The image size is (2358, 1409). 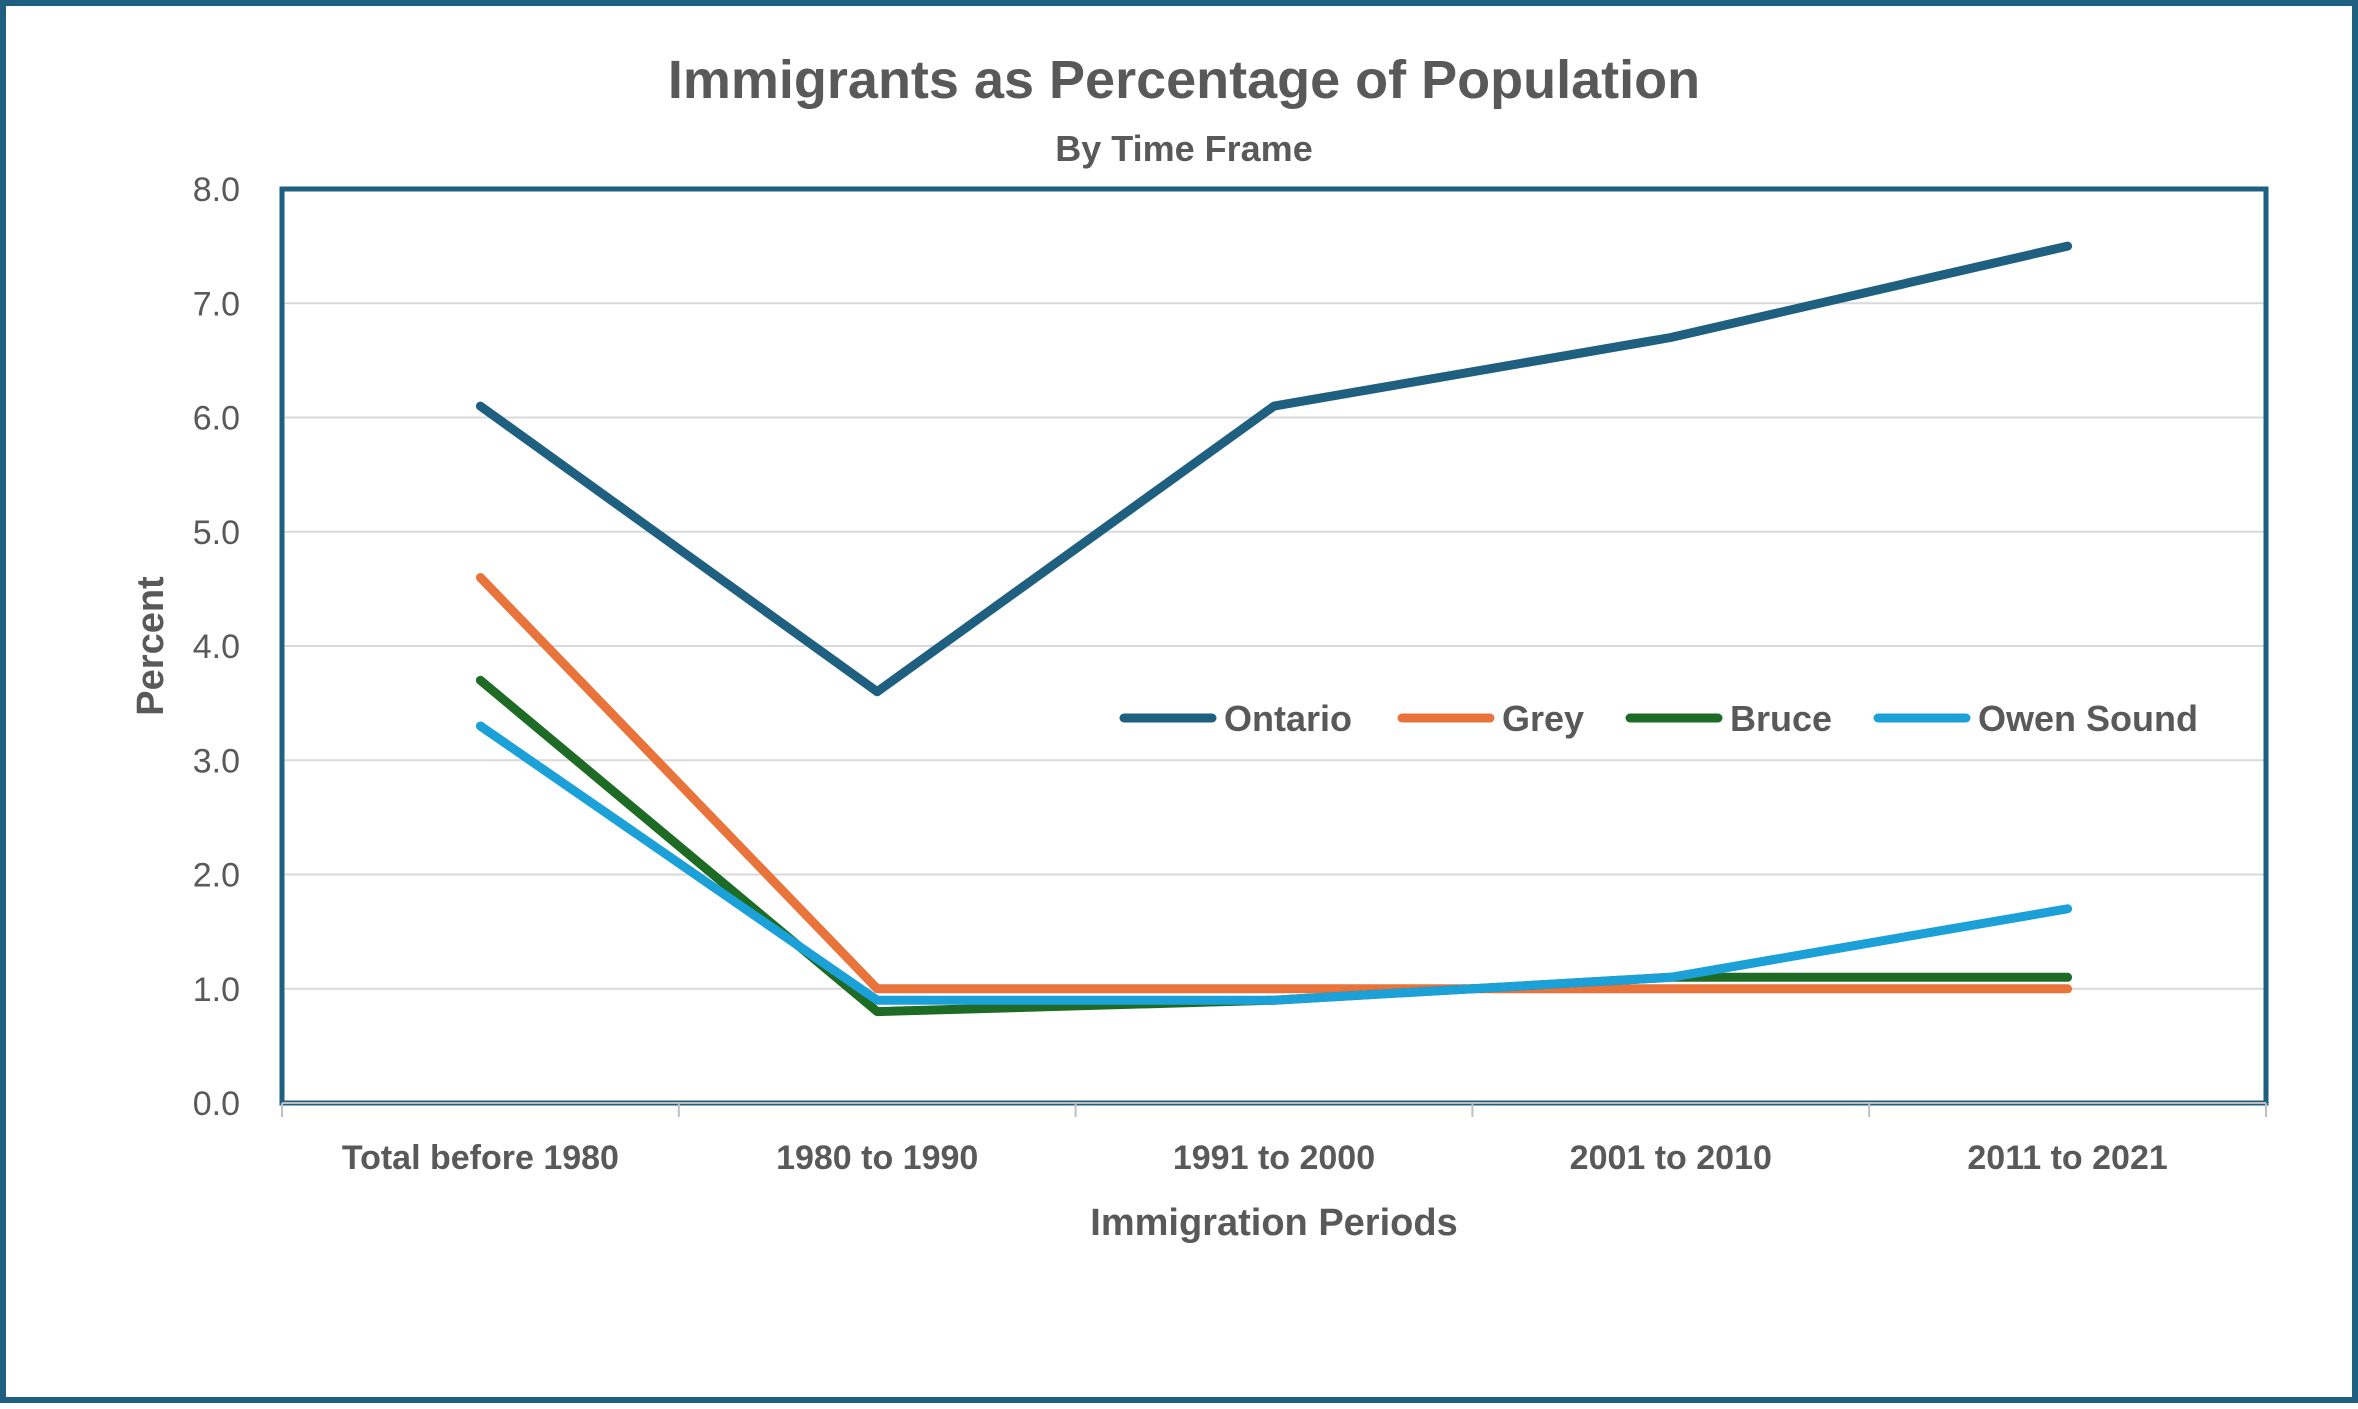 I want to click on y-tick-label: 1.0, so click(x=216, y=990).